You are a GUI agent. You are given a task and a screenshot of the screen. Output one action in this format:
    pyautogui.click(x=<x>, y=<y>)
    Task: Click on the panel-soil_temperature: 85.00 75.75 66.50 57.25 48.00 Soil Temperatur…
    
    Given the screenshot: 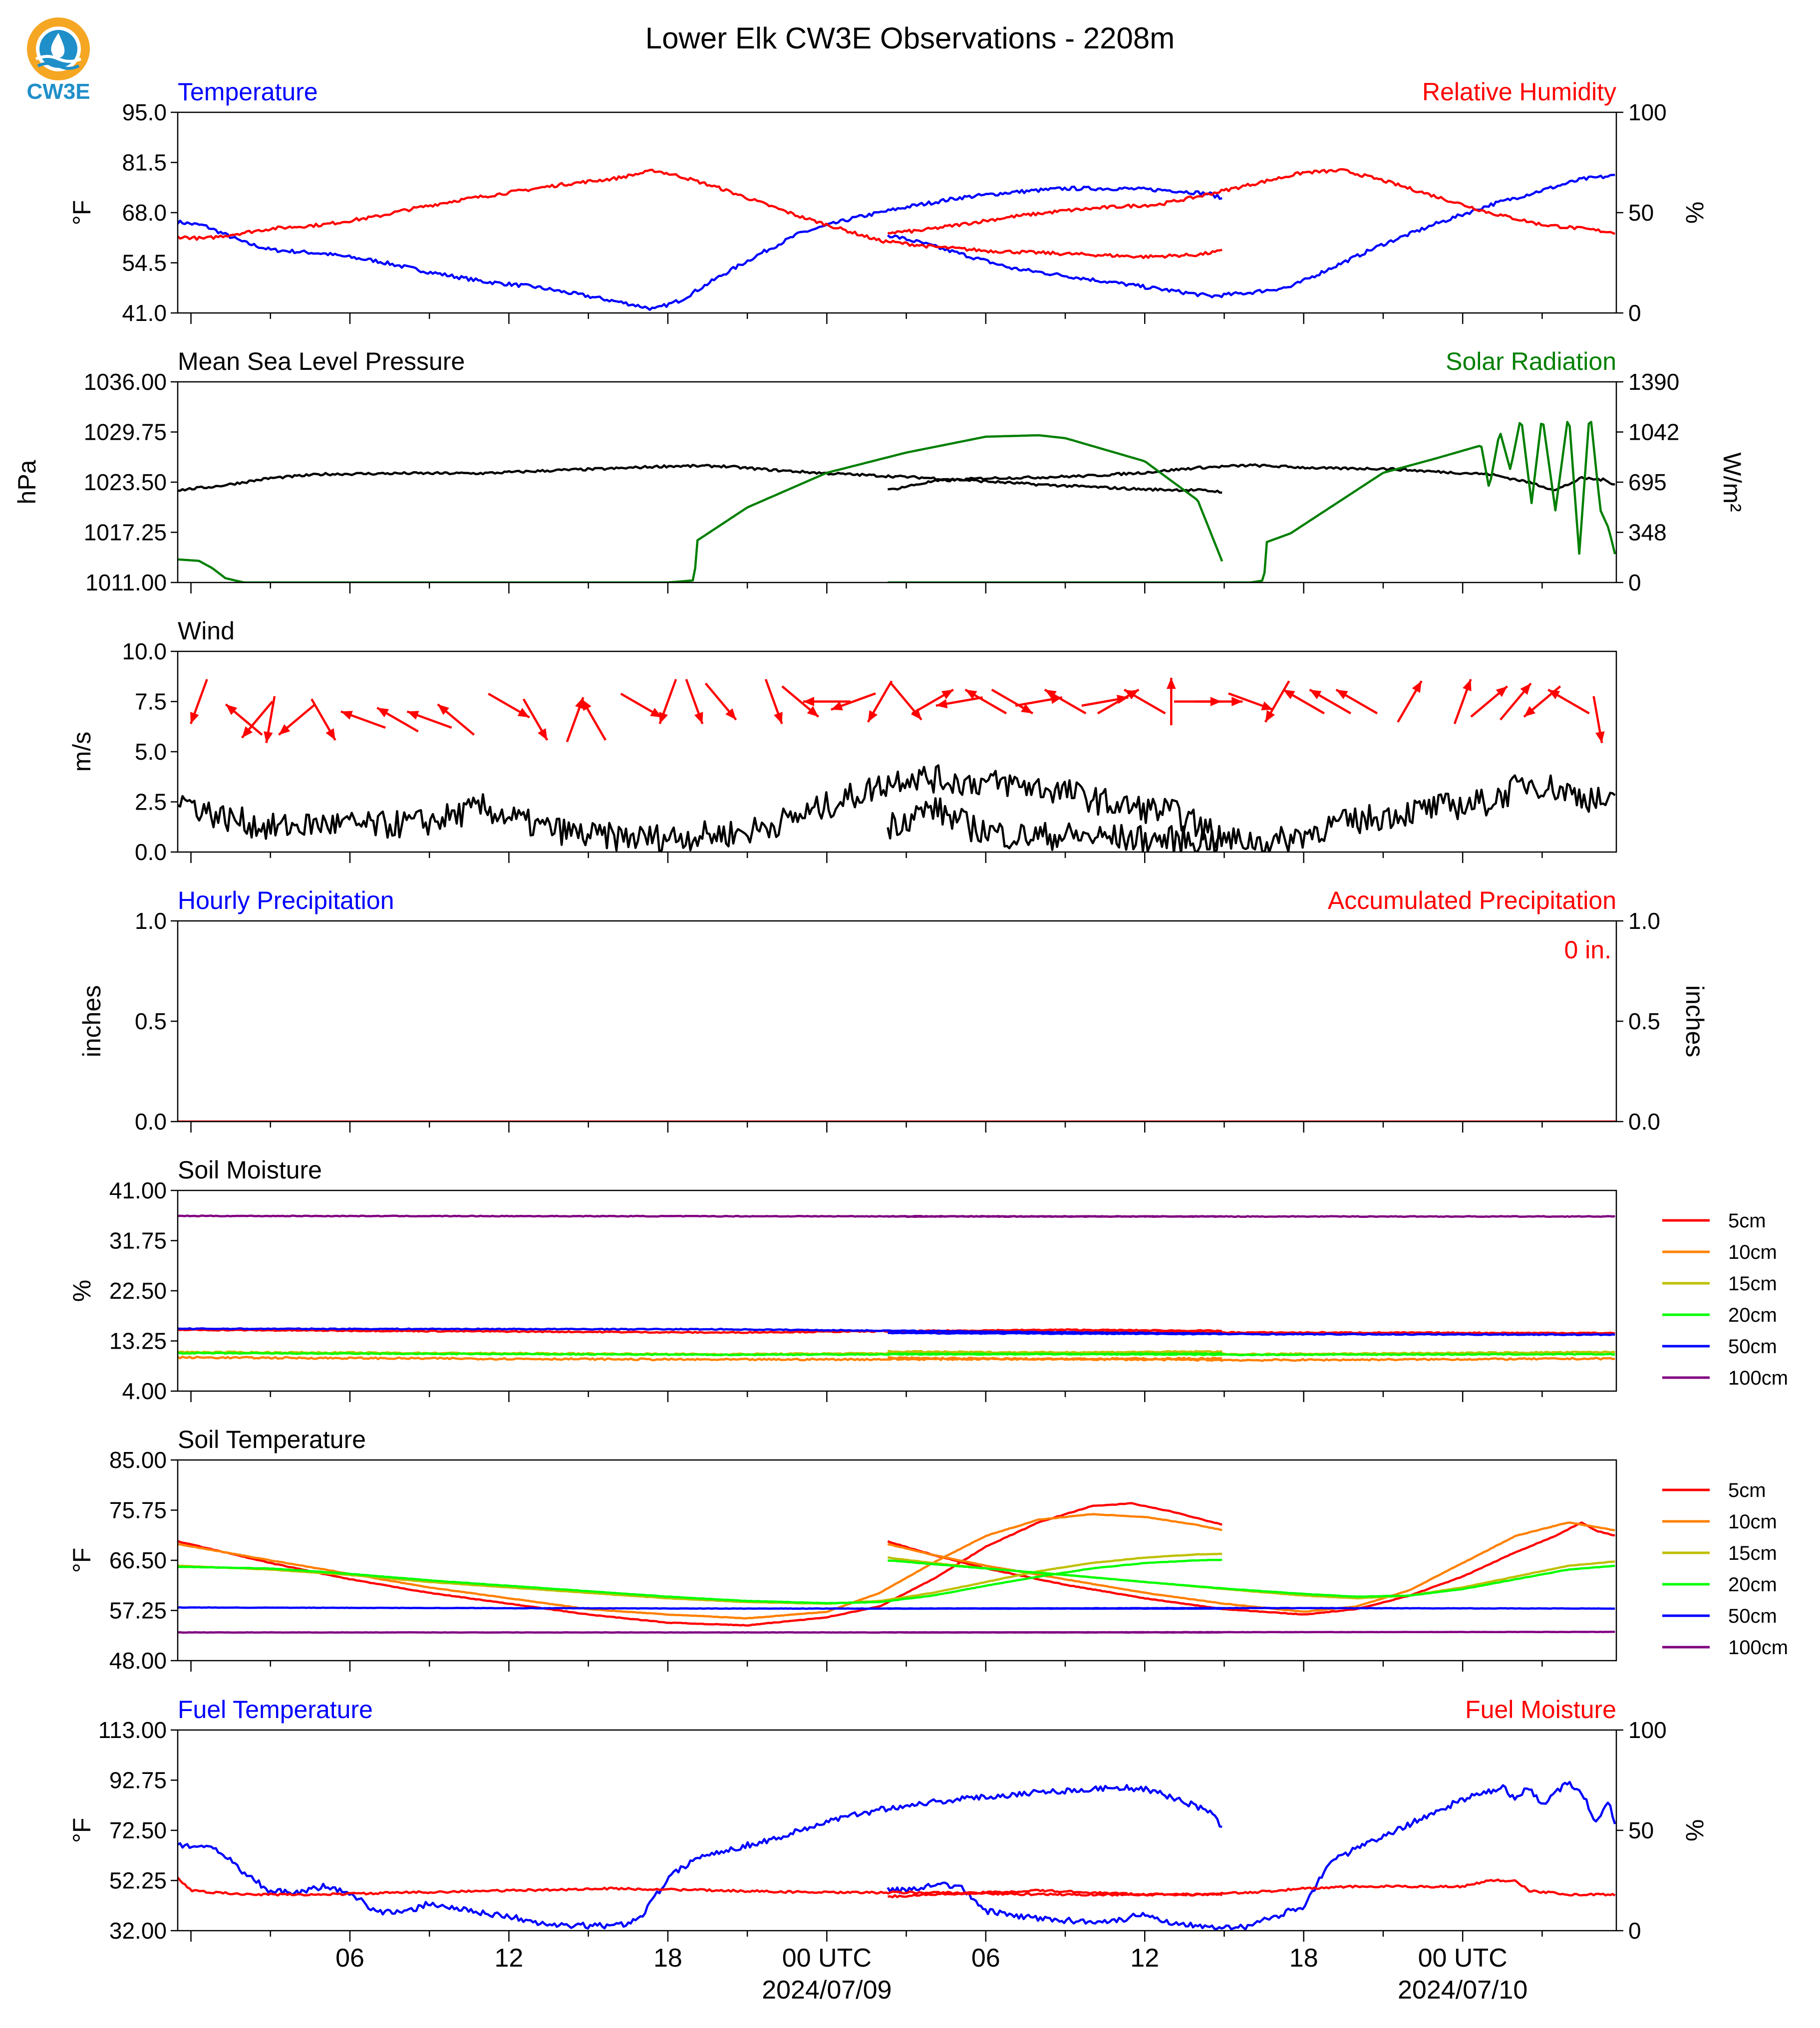 What is the action you would take?
    pyautogui.click(x=842, y=1550)
    